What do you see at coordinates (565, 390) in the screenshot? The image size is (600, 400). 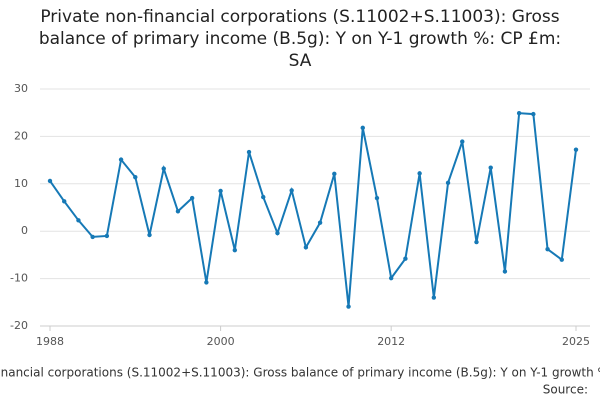 I see `source: Source:` at bounding box center [565, 390].